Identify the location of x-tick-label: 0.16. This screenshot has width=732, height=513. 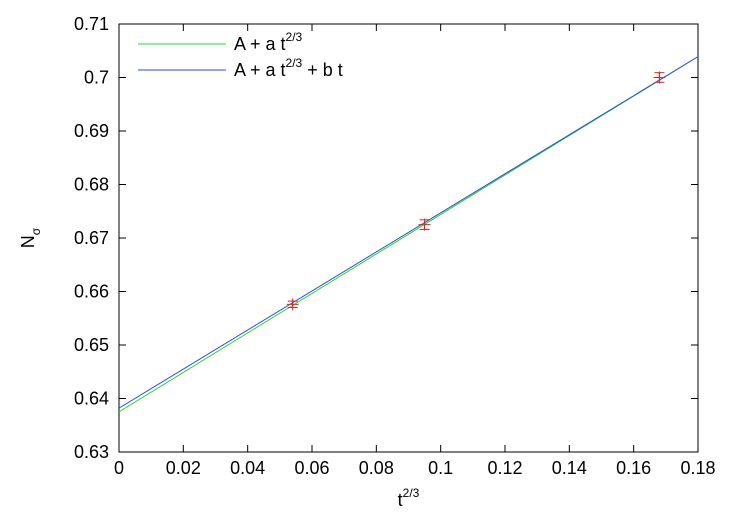
(633, 468).